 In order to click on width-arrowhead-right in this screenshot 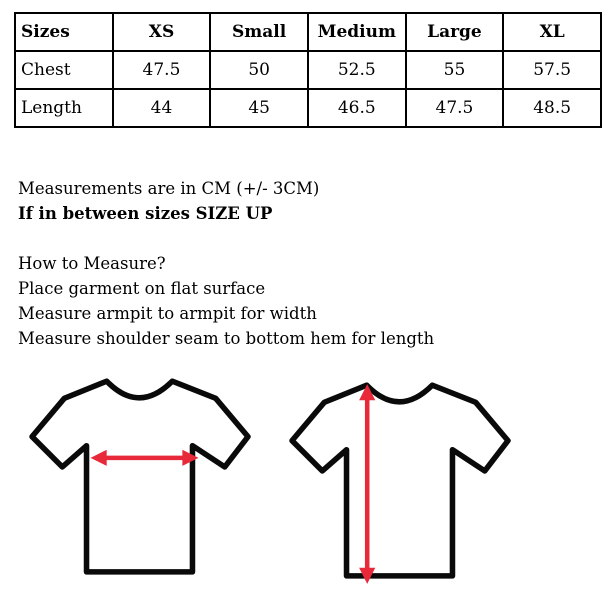, I will do `click(190, 457)`.